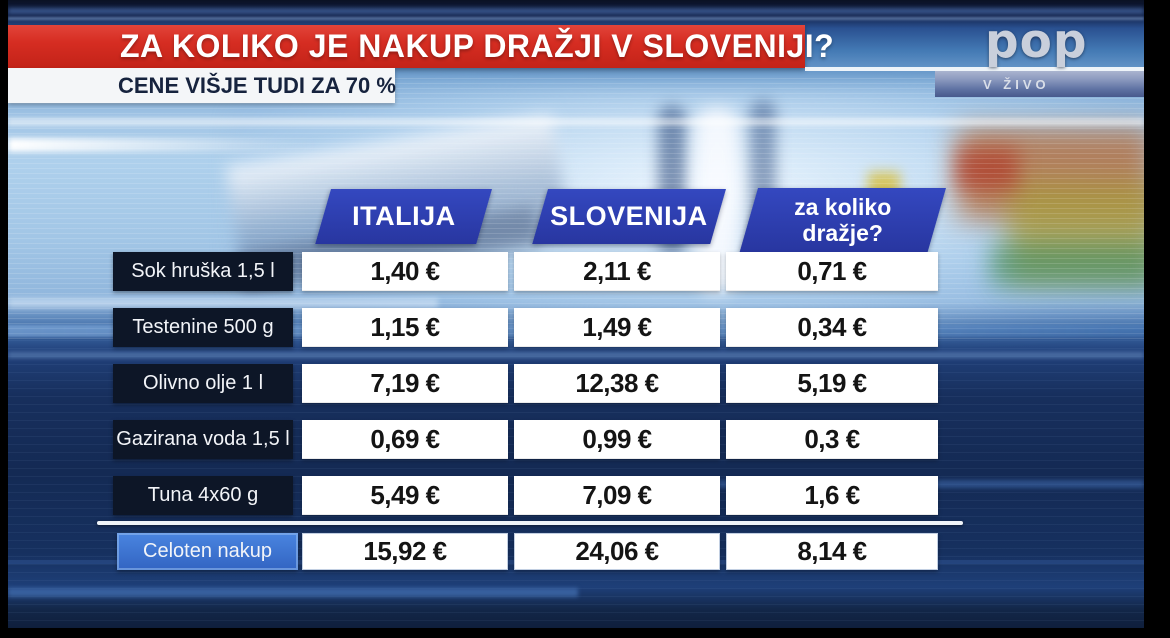  I want to click on price-cell: 7,09 €, so click(617, 495).